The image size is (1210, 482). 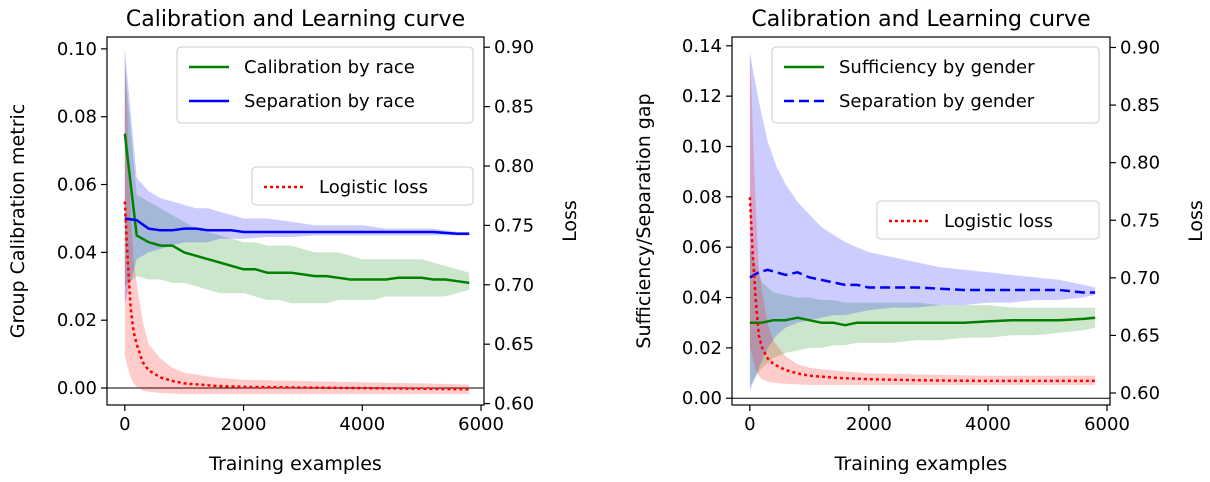 I want to click on y-axis-label: Group Calibration metric, so click(x=18, y=221).